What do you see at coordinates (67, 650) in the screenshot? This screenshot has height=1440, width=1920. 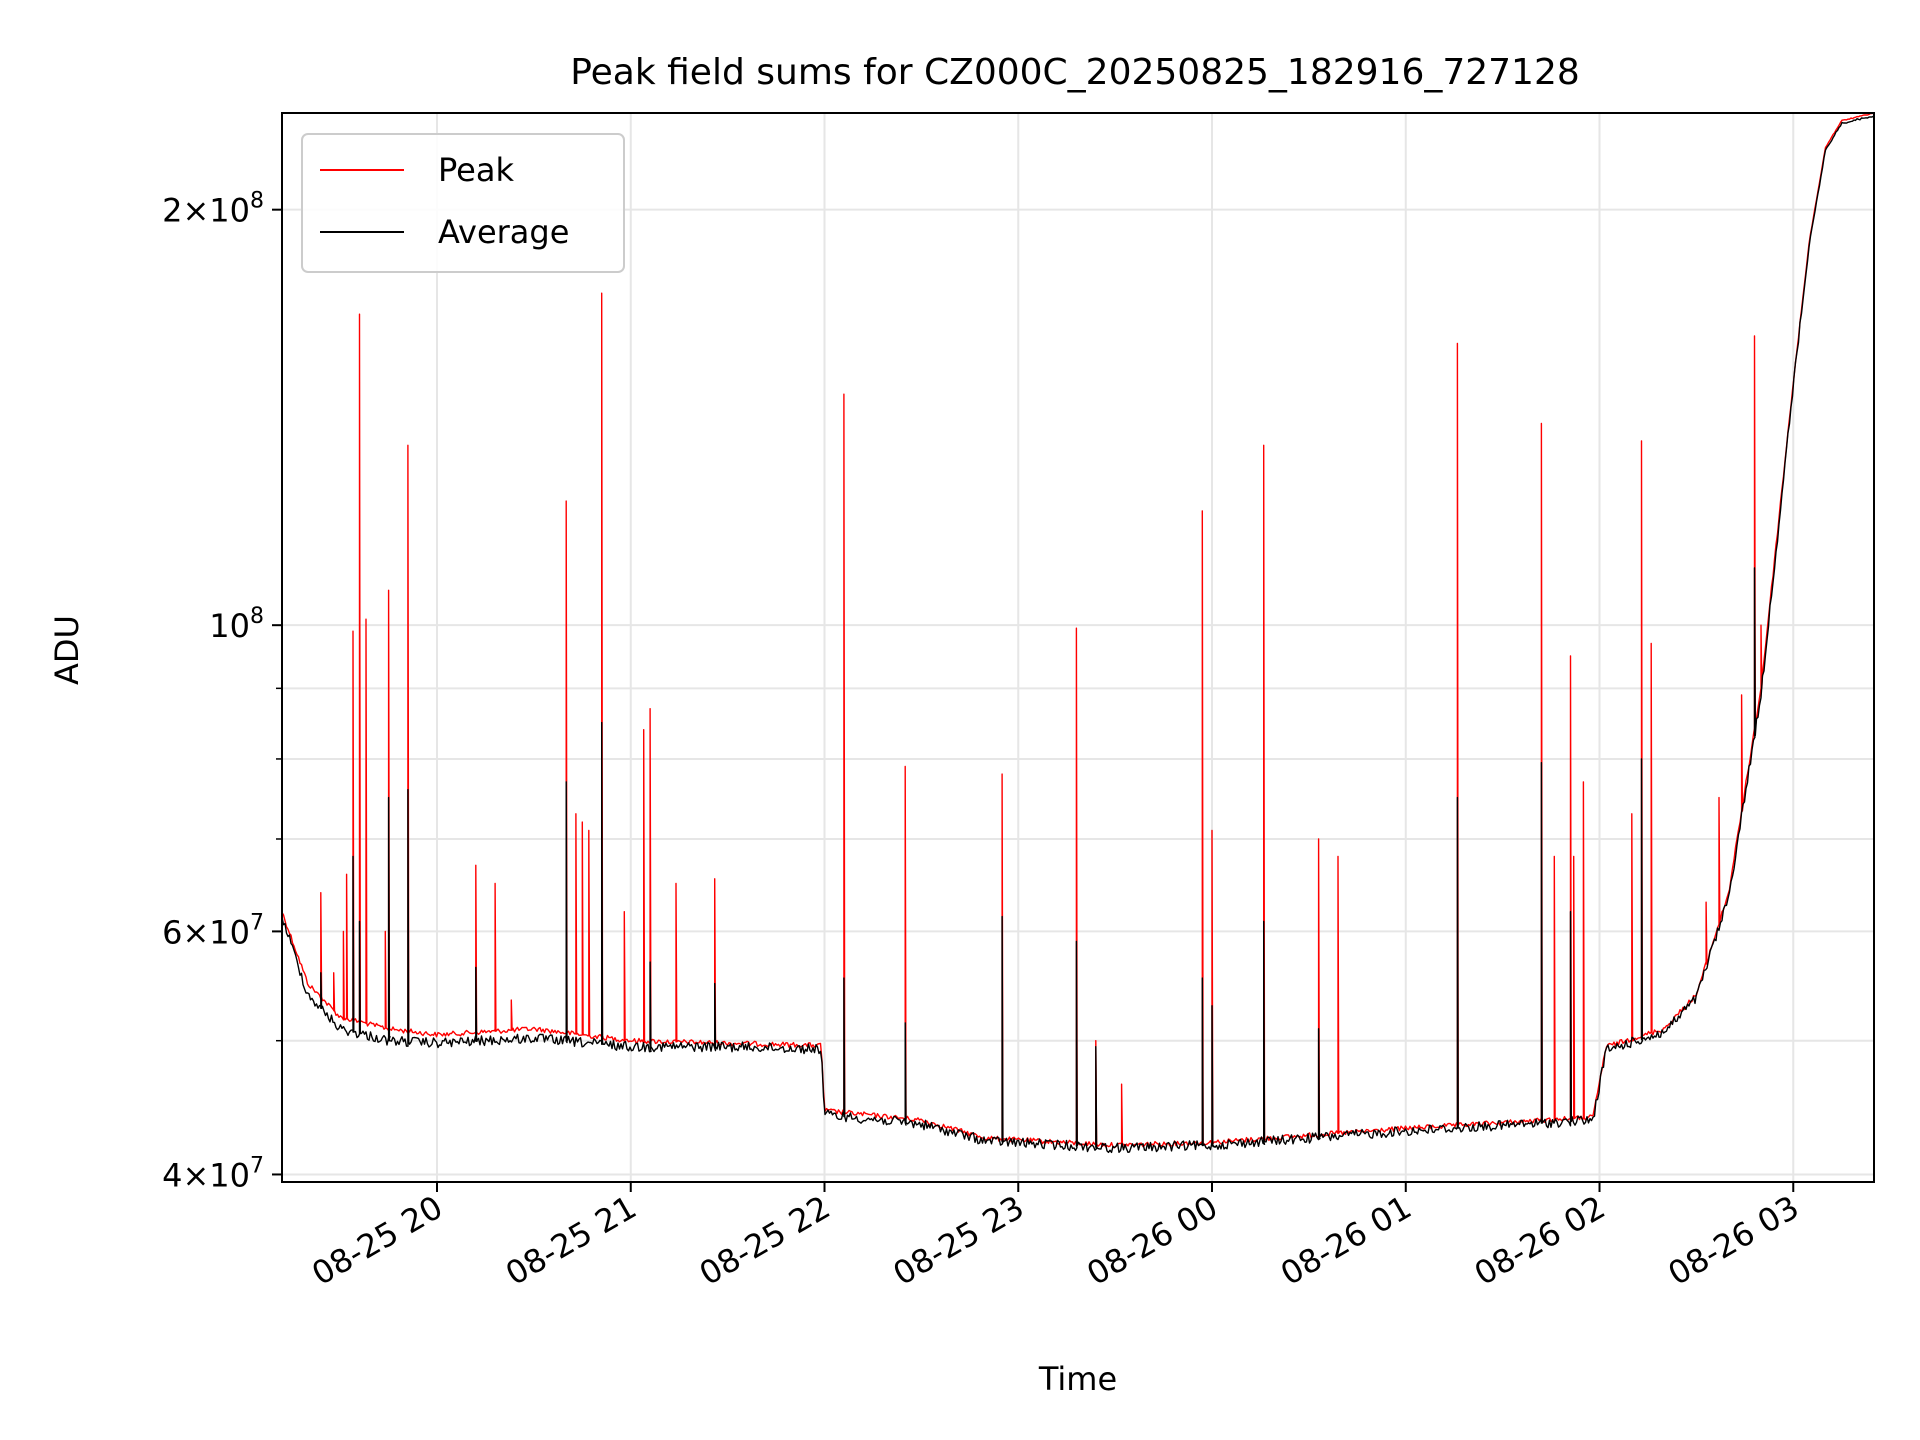 I see `y-axis-label: ADU` at bounding box center [67, 650].